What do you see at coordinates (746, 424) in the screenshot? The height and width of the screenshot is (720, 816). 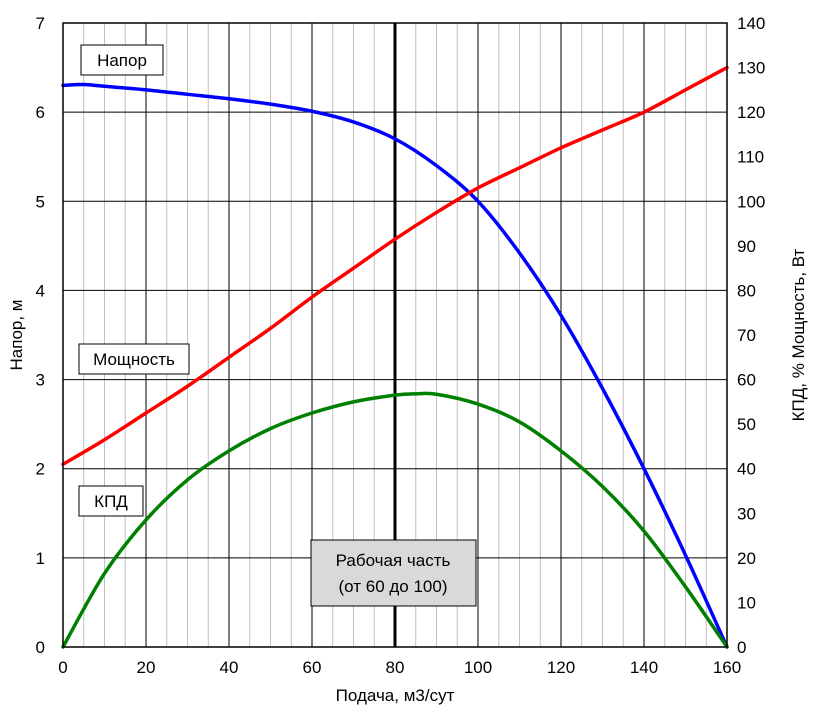 I see `y-right-tick-label: 50` at bounding box center [746, 424].